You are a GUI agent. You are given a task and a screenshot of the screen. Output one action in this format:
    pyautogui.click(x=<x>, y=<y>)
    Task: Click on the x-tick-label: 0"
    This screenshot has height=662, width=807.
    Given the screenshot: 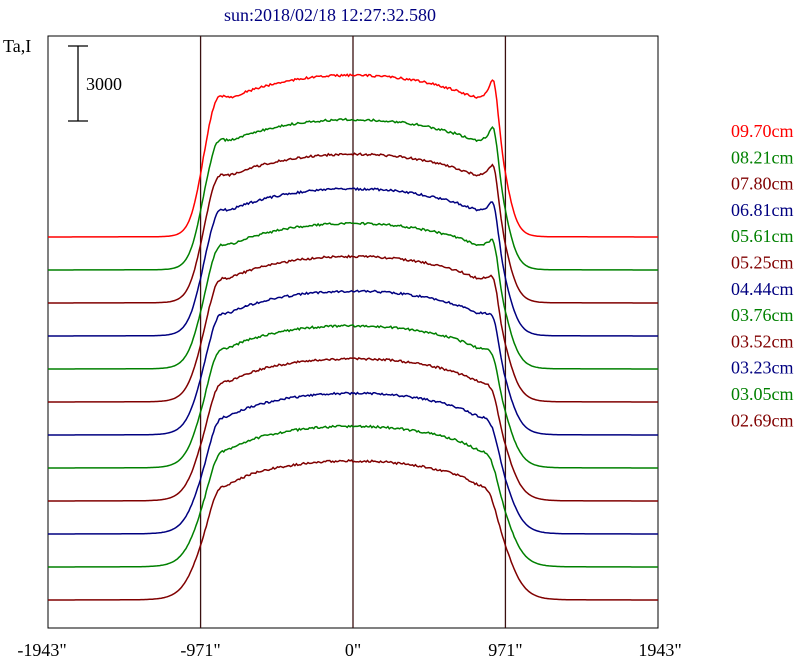 What is the action you would take?
    pyautogui.click(x=353, y=650)
    